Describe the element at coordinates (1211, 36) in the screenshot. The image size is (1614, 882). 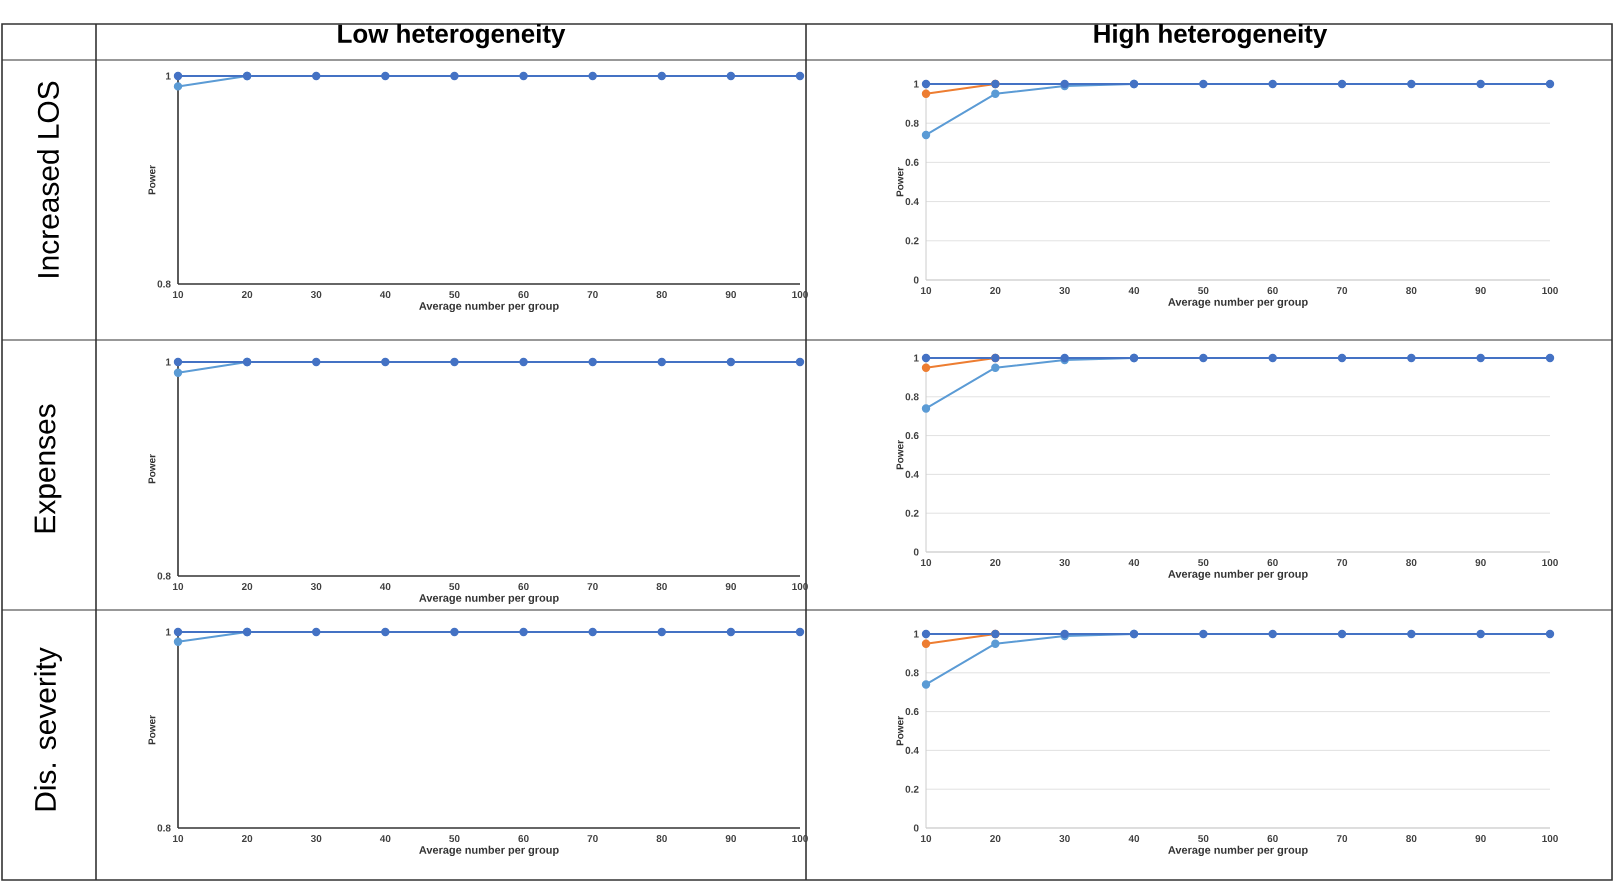
I see `chart-title: High heterogeneity` at that location.